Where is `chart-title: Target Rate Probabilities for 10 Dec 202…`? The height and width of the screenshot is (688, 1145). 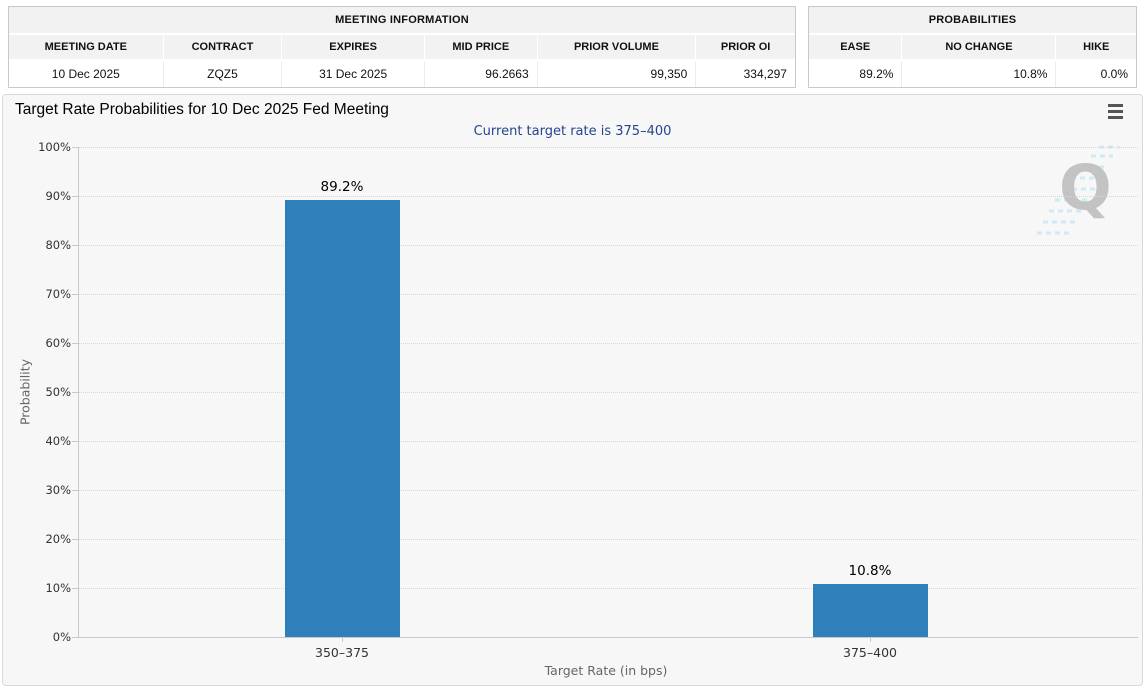 chart-title: Target Rate Probabilities for 10 Dec 202… is located at coordinates (202, 109).